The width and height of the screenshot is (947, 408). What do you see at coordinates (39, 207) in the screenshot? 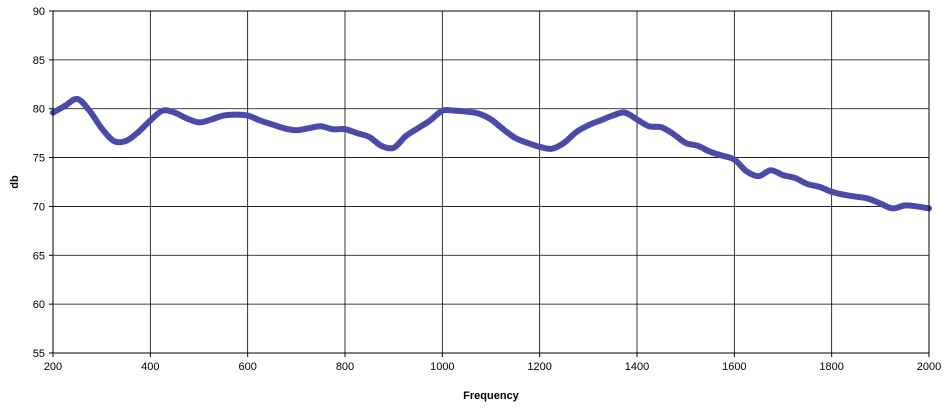
I see `y-tick-label: 70` at bounding box center [39, 207].